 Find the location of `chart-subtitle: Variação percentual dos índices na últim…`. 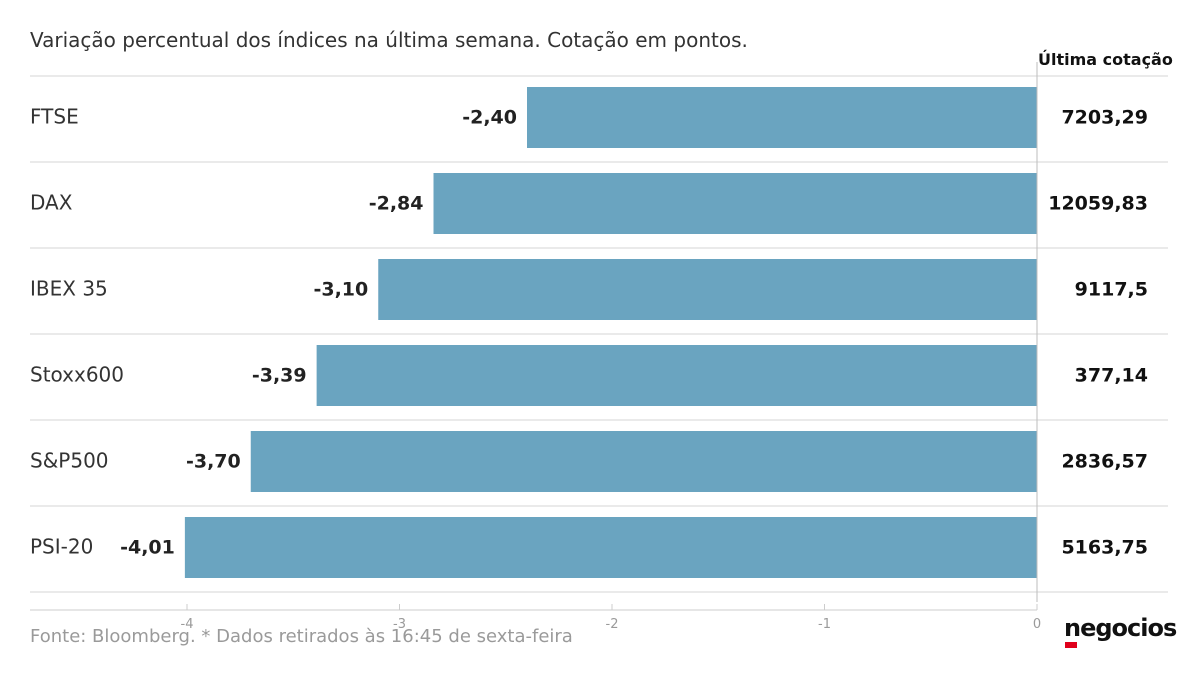

chart-subtitle: Variação percentual dos índices na últim… is located at coordinates (389, 40).